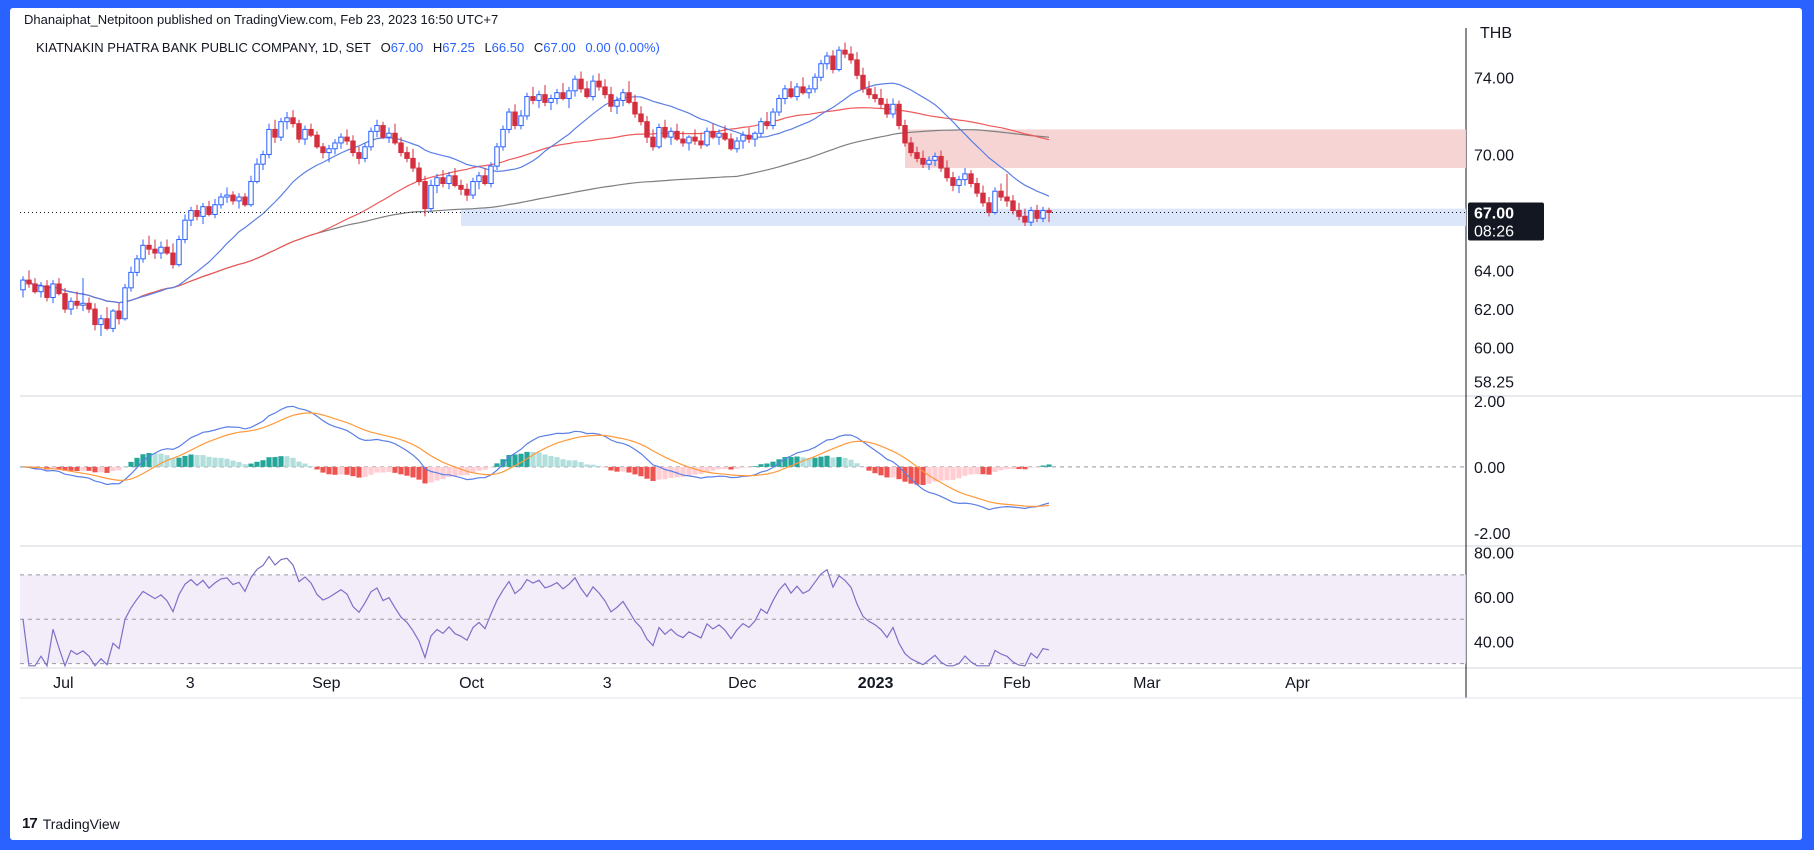 The image size is (1814, 850). Describe the element at coordinates (536, 611) in the screenshot. I see `rsi-line` at that location.